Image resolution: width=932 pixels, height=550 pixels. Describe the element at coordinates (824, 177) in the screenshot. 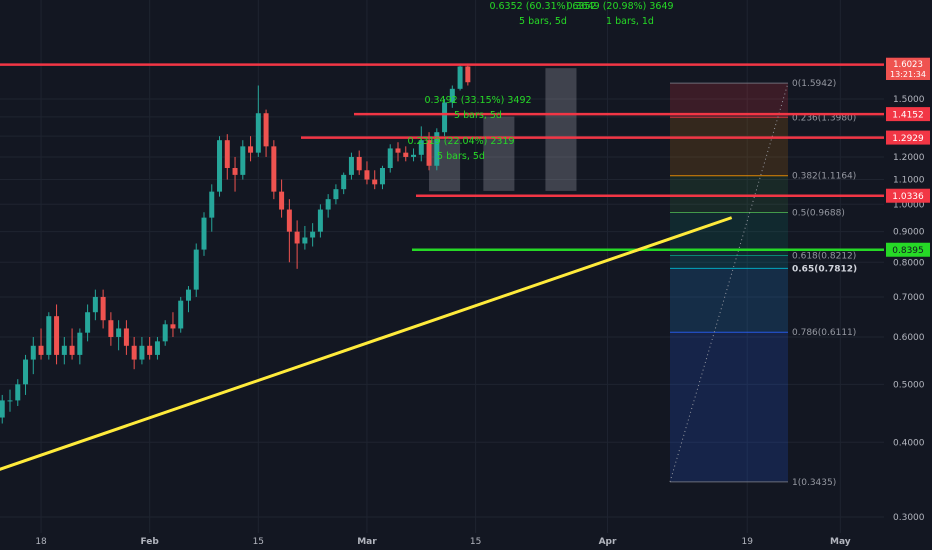

I see `fib-level-label: 0.382(1.1164)` at that location.